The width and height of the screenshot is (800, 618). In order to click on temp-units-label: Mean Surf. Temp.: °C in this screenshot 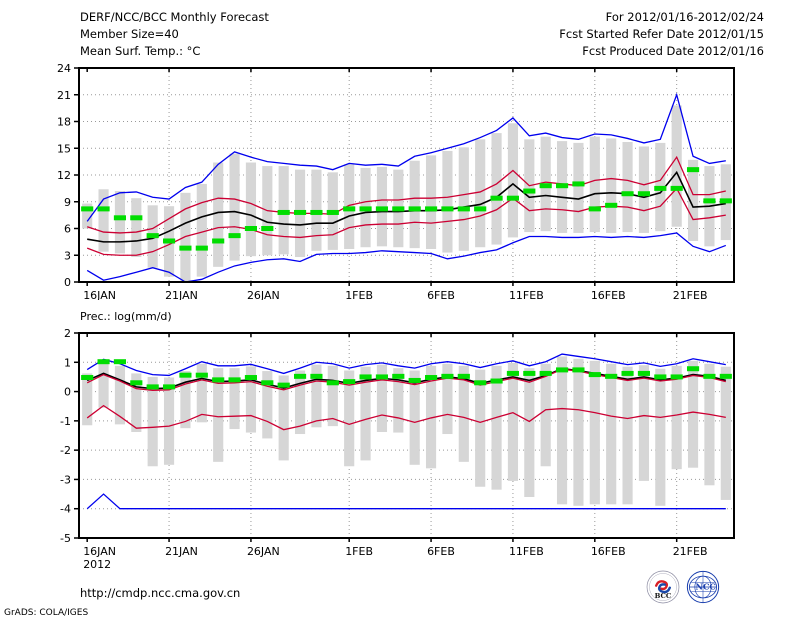, I will do `click(140, 51)`.